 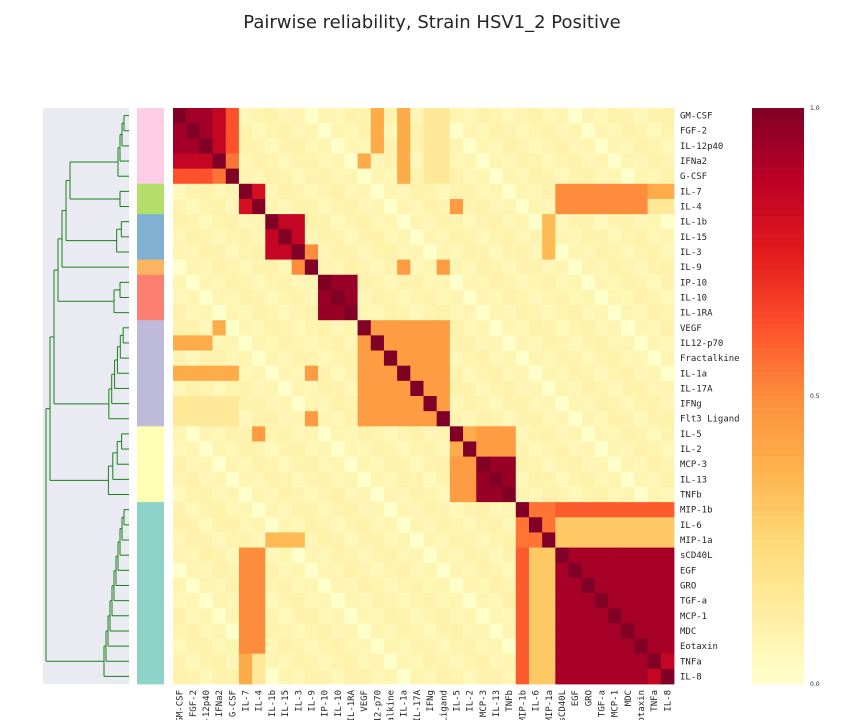 What do you see at coordinates (693, 374) in the screenshot?
I see `y-tick-label: IL-1a` at bounding box center [693, 374].